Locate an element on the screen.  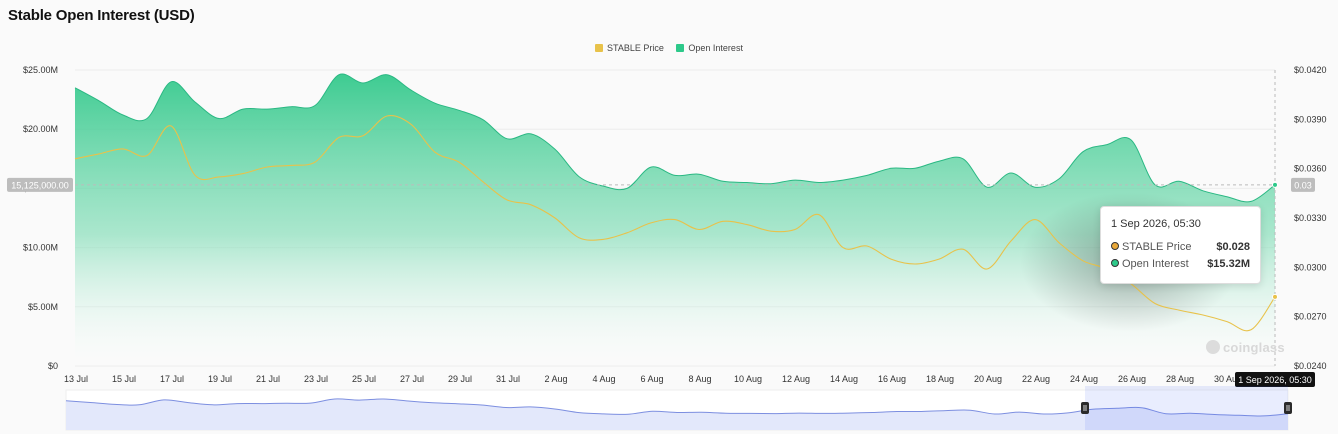
x-tick-label: 25 Jul is located at coordinates (364, 379).